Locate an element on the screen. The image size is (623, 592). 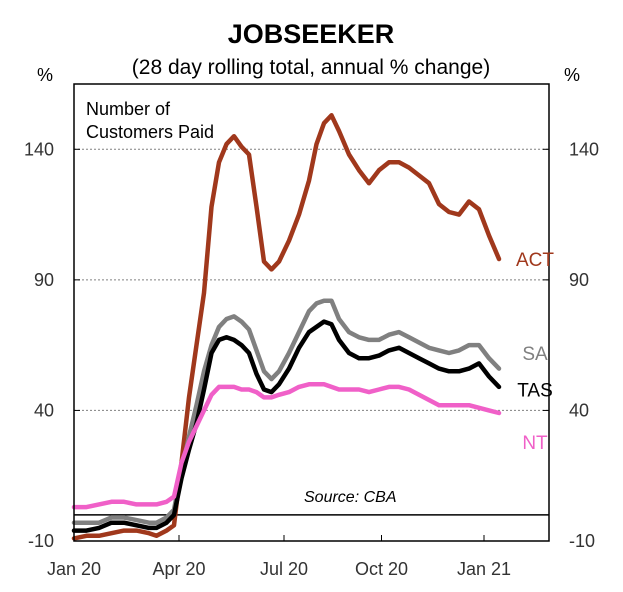
annotation-line-2: Customers Paid is located at coordinates (150, 132).